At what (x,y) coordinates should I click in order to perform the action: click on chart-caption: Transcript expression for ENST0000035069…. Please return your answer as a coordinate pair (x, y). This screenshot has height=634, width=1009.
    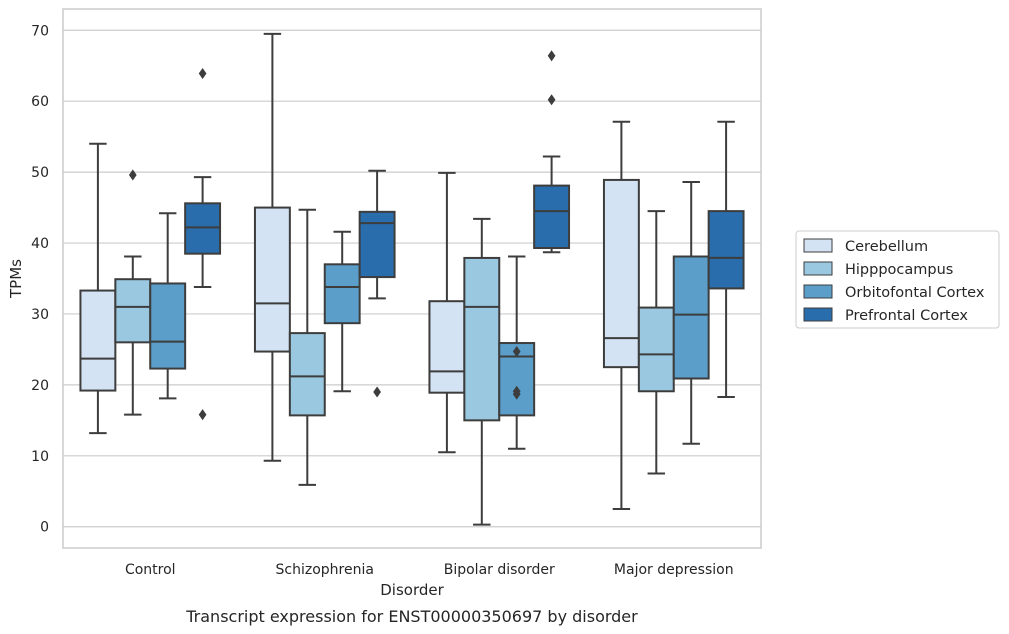
    Looking at the image, I should click on (411, 616).